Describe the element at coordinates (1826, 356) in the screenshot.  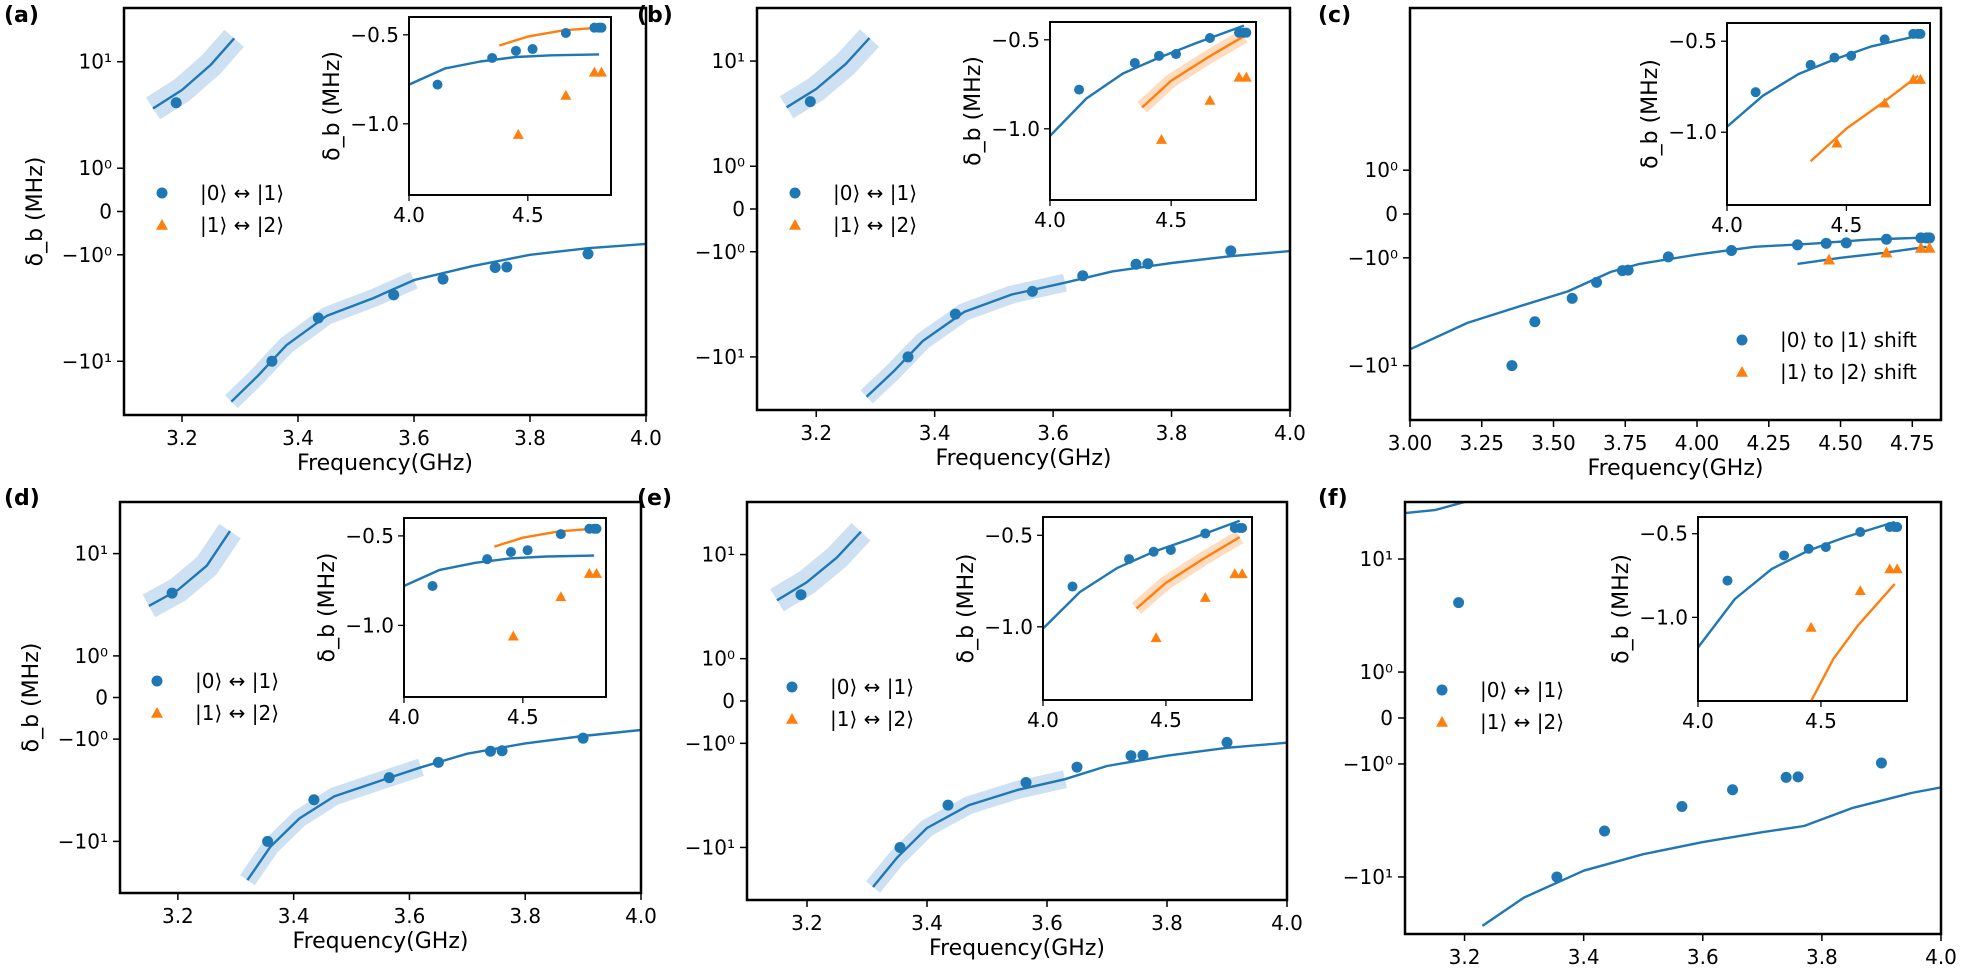
I see `legend: |0⟩ to |1⟩ shift |1⟩ to |2⟩ shift` at that location.